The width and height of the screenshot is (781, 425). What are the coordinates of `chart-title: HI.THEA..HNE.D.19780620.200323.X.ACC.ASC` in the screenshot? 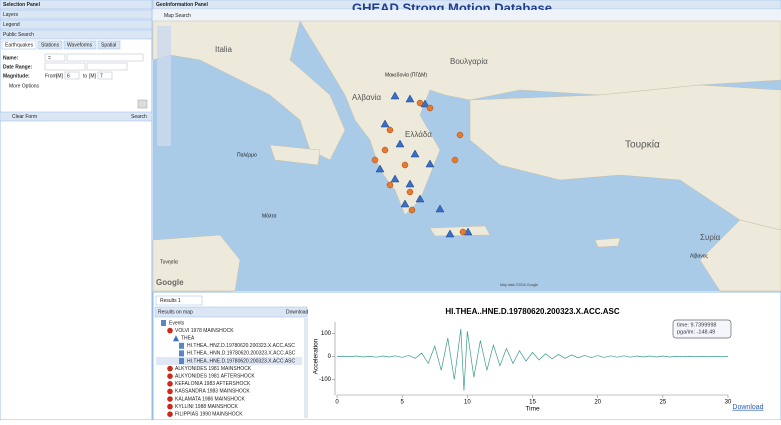 It's located at (532, 311).